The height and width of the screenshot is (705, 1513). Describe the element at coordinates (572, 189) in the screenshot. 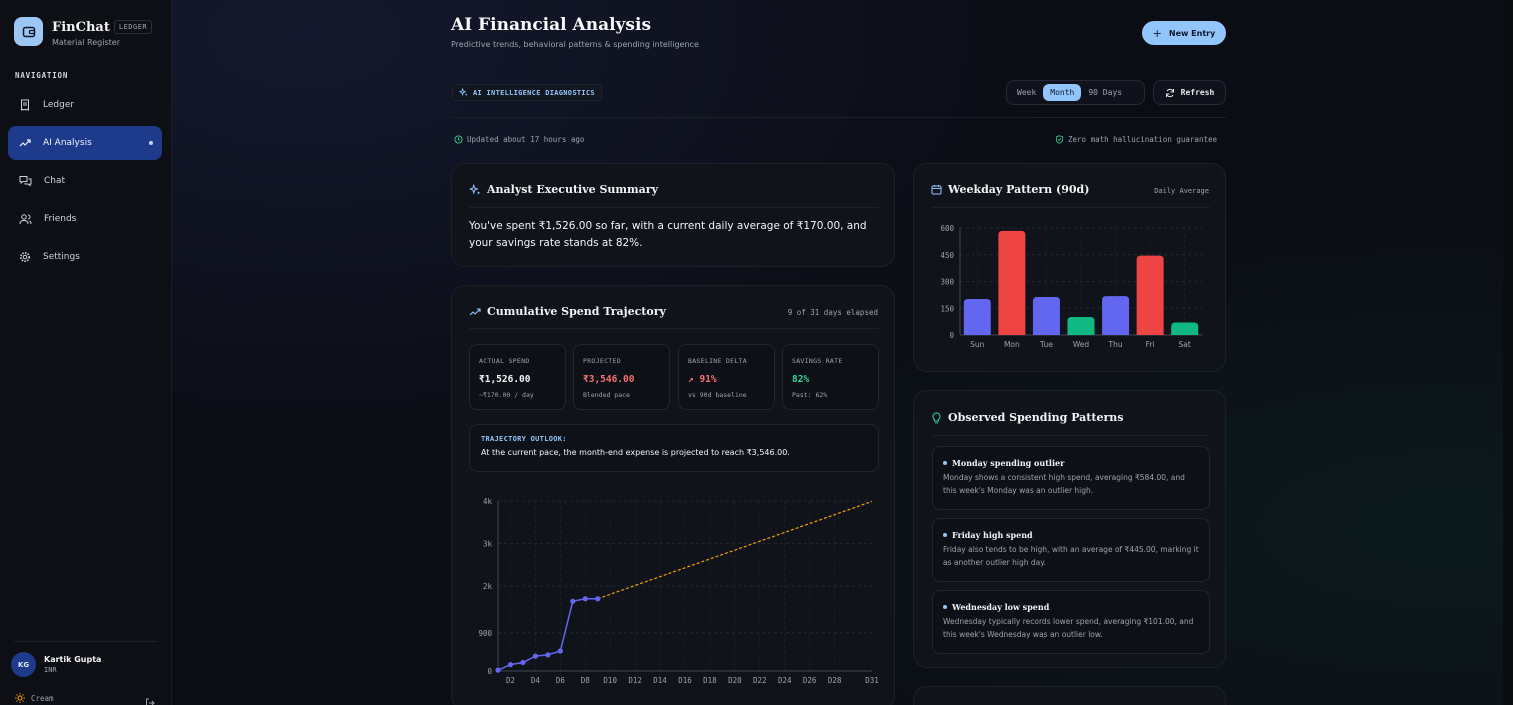

I see `summary-title-text: Analyst Executive Summary` at that location.